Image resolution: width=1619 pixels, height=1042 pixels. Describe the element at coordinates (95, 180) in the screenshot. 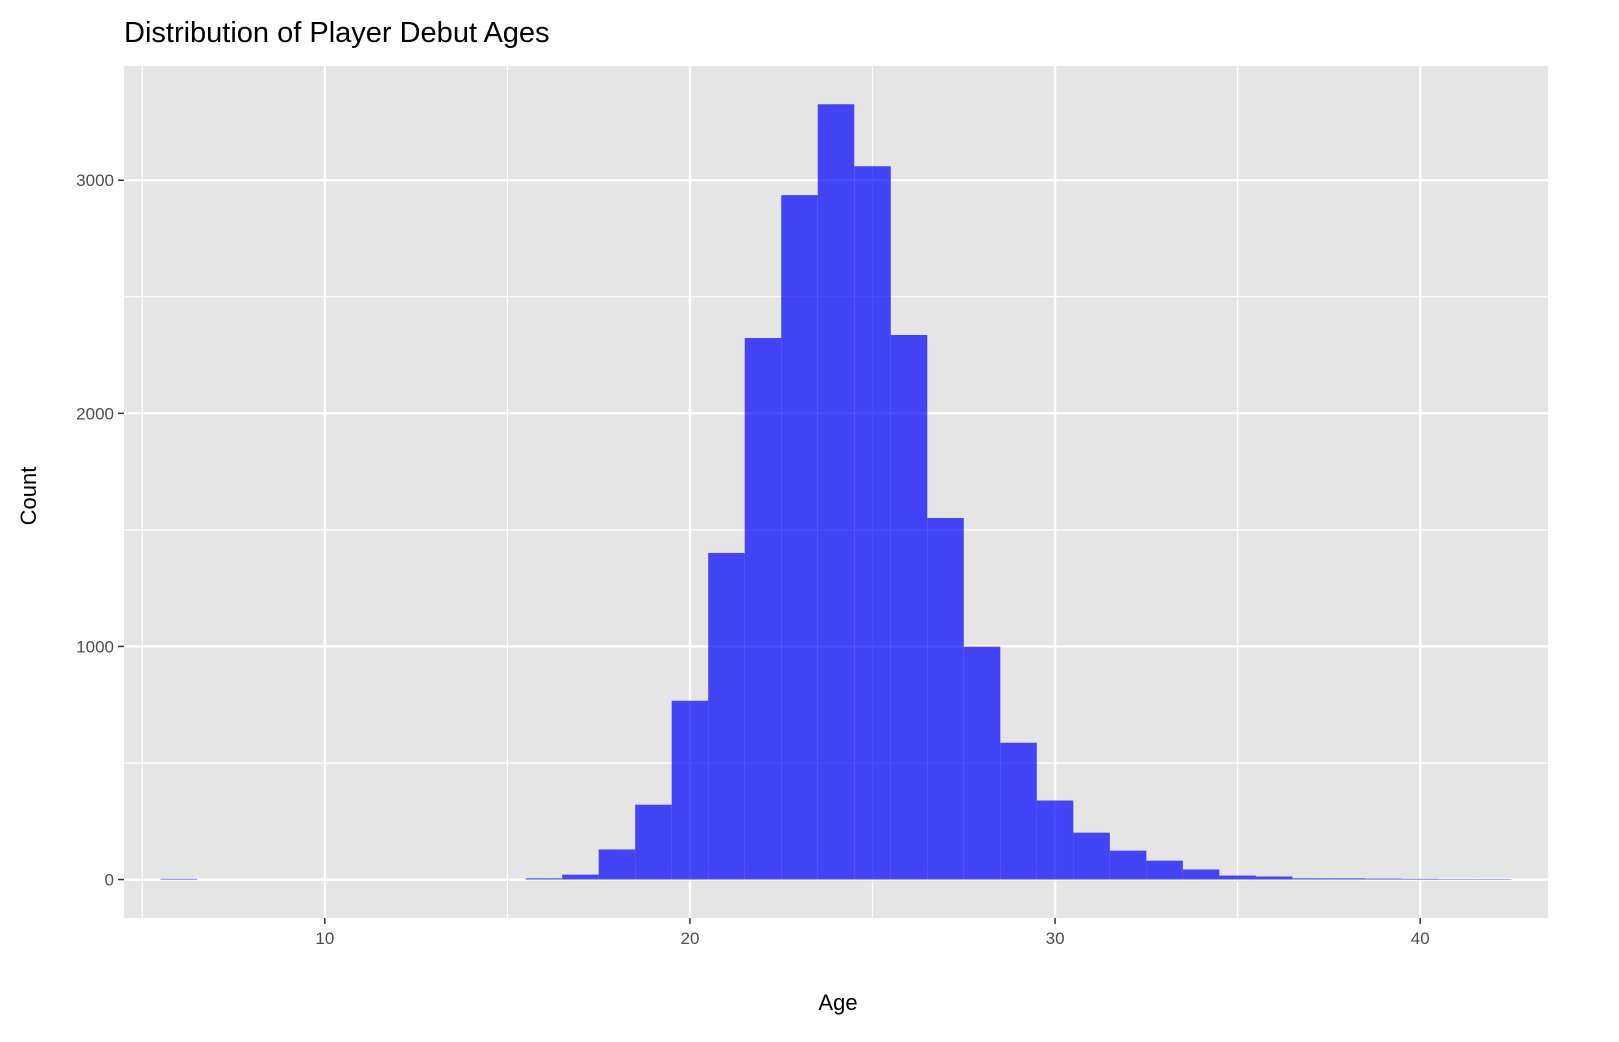

I see `y-tick-label: 3000` at that location.